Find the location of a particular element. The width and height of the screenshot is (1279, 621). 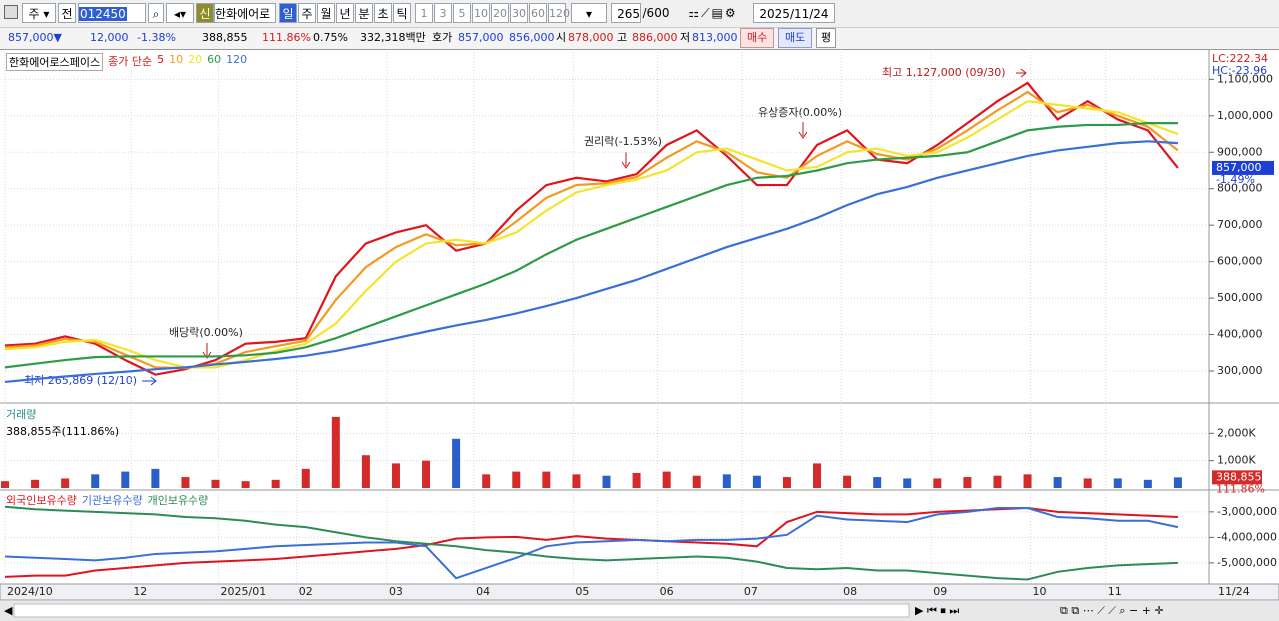

x-tick-label: 11 is located at coordinates (1115, 591).